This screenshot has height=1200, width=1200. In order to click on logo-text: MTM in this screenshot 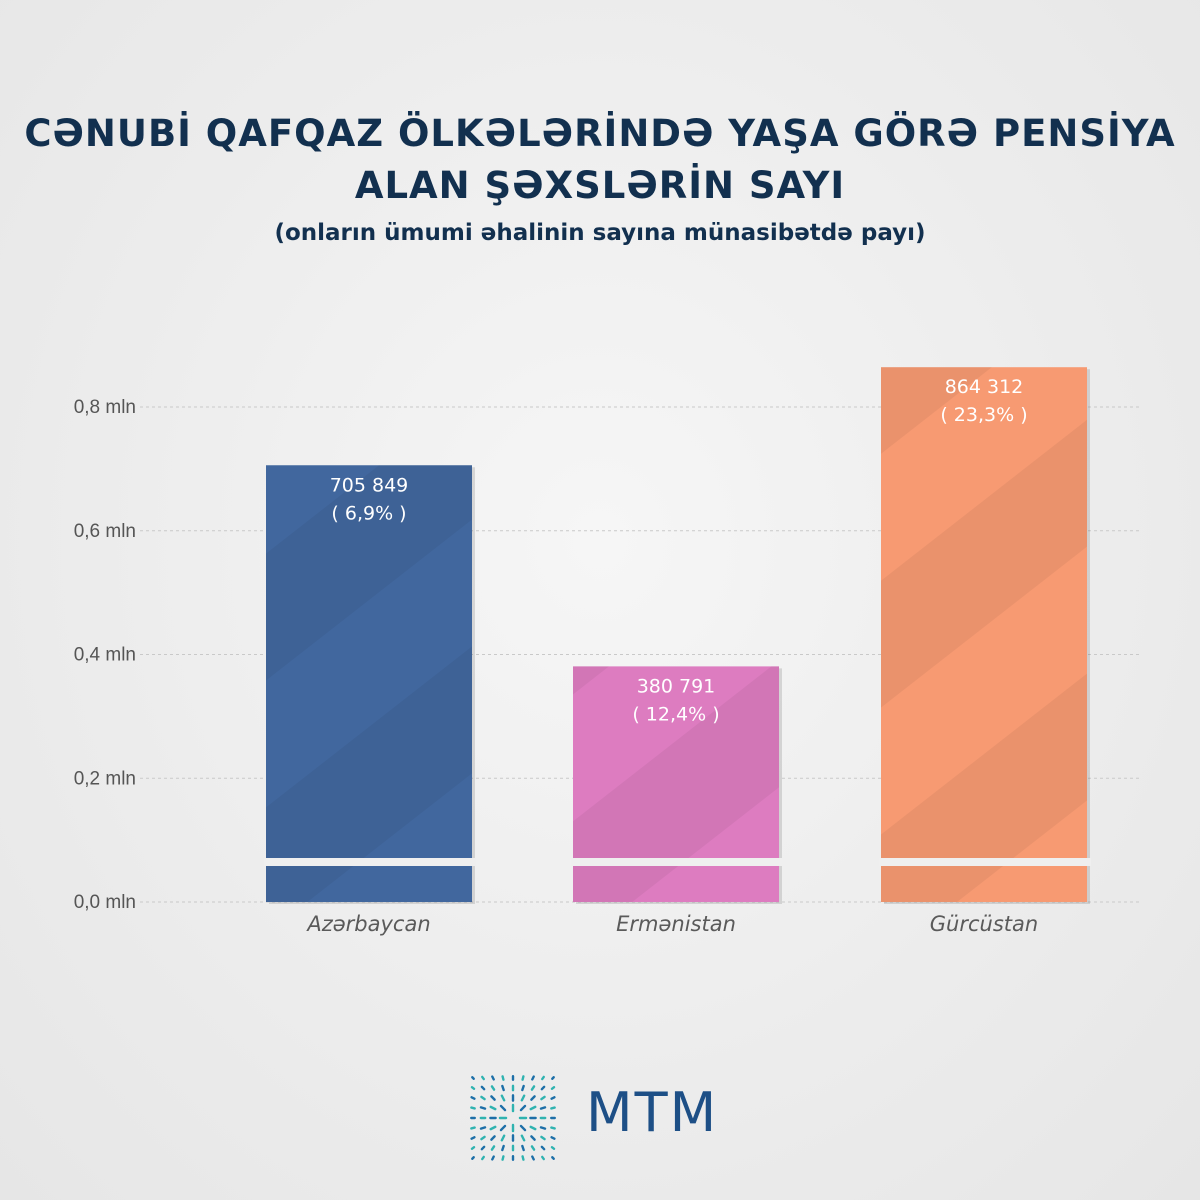, I will do `click(652, 1112)`.